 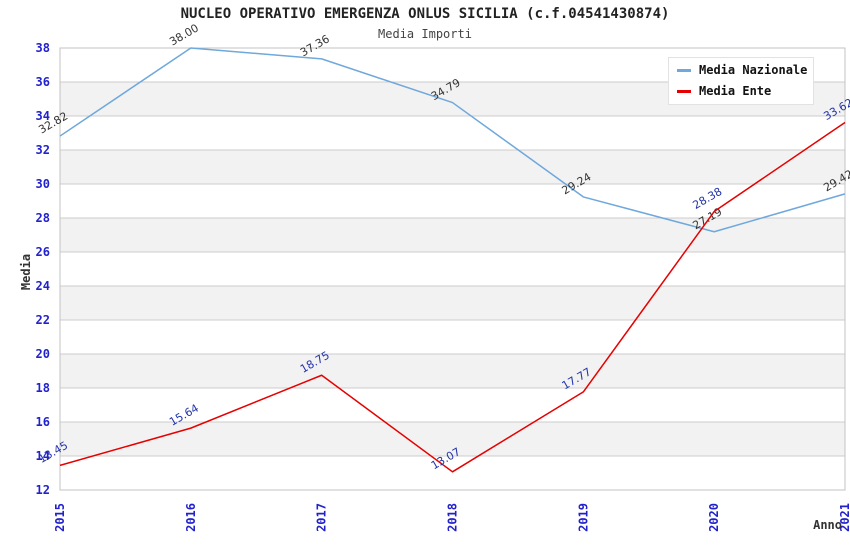 What do you see at coordinates (453, 517) in the screenshot?
I see `x-tick-label: 2018` at bounding box center [453, 517].